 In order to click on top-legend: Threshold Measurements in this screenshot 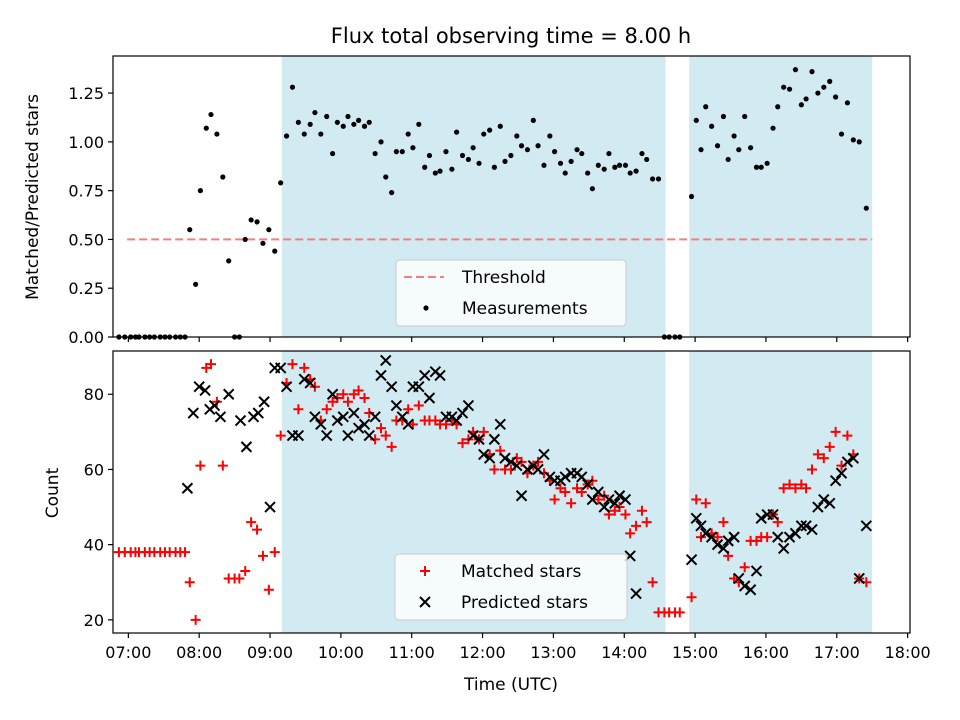, I will do `click(511, 293)`.